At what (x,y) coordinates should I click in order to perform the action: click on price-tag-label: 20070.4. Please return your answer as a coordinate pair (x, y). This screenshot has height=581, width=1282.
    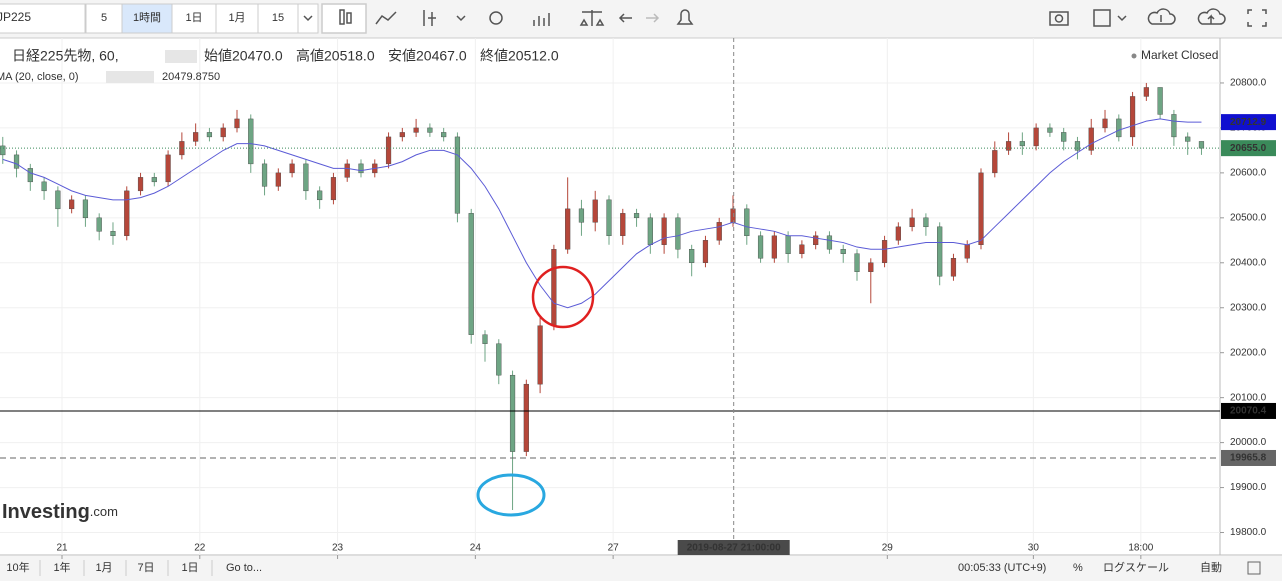
    Looking at the image, I should click on (1248, 411).